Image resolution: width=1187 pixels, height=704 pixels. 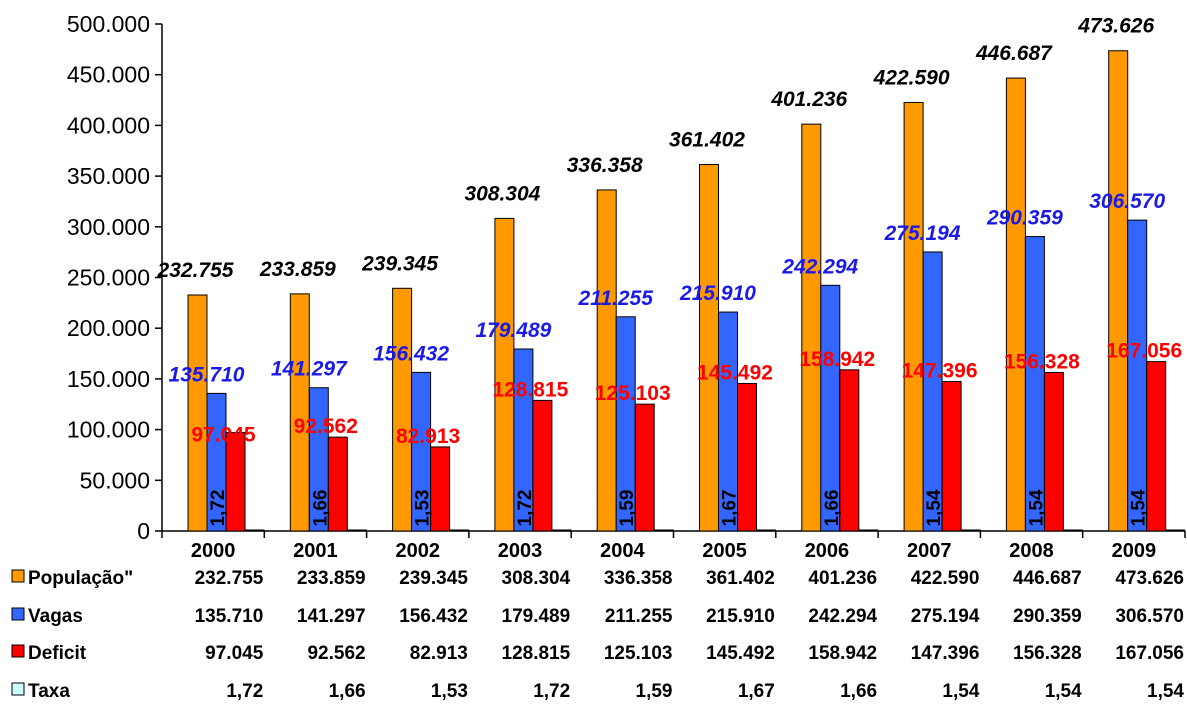 What do you see at coordinates (18, 651) in the screenshot?
I see `legend-swatch` at bounding box center [18, 651].